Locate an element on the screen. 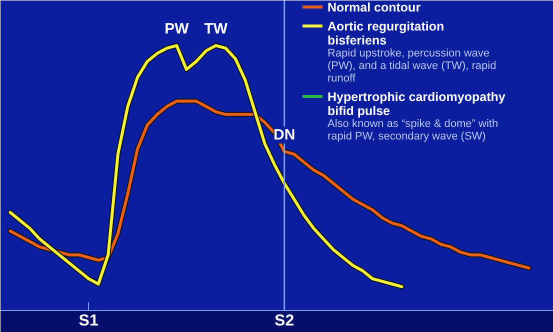 Image resolution: width=553 pixels, height=332 pixels. annotation: DN is located at coordinates (285, 135).